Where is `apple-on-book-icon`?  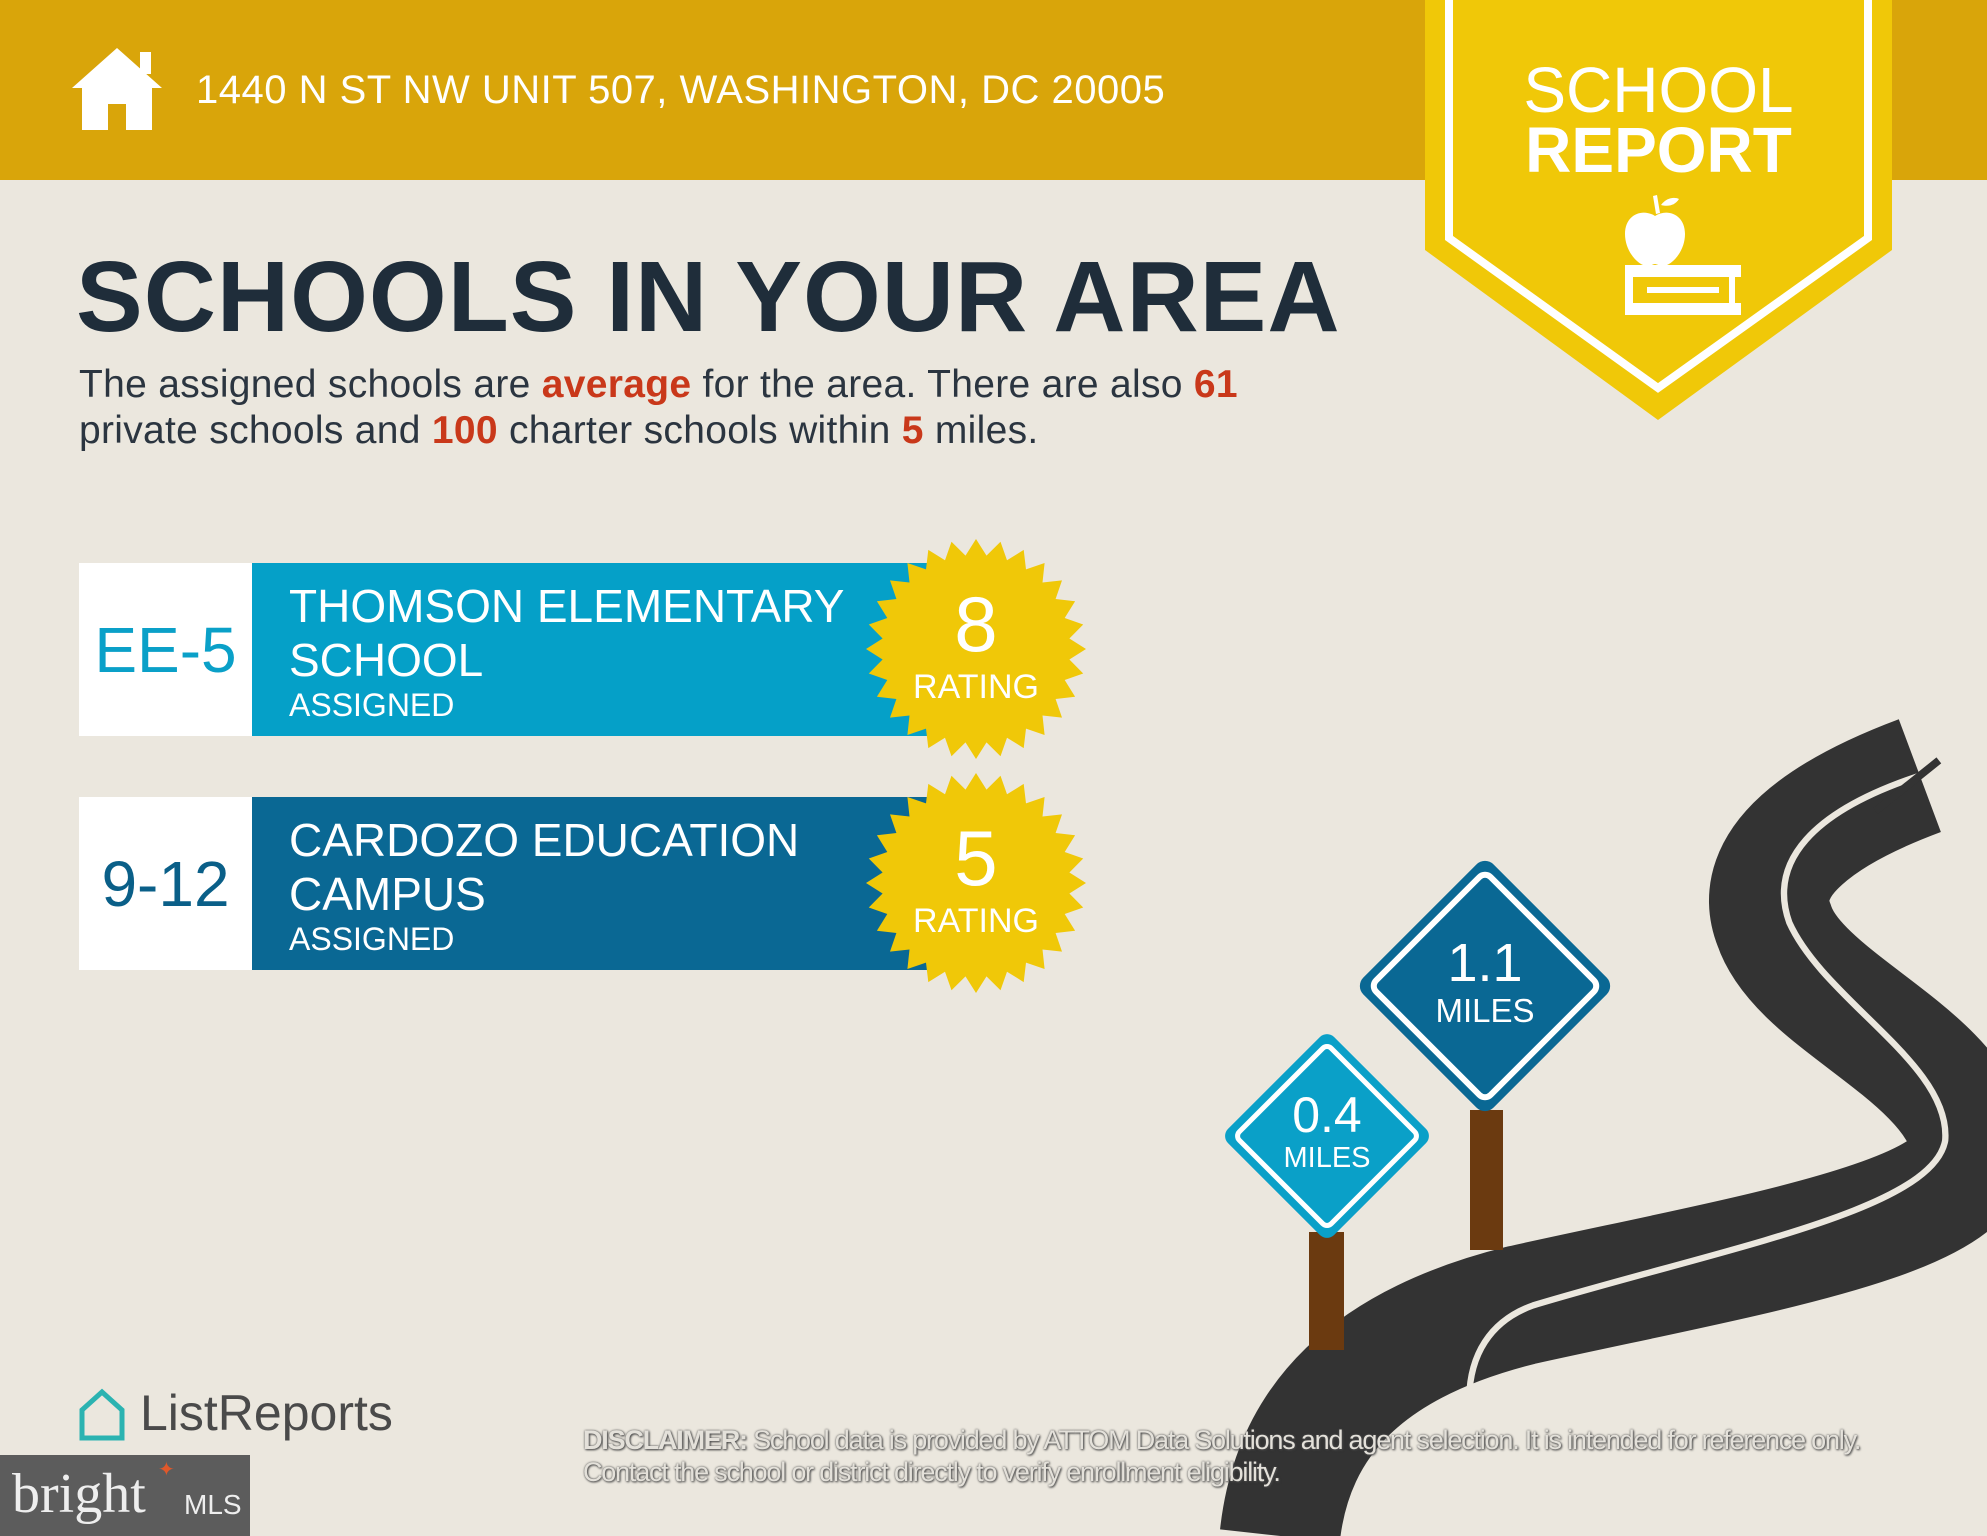 apple-on-book-icon is located at coordinates (1683, 255).